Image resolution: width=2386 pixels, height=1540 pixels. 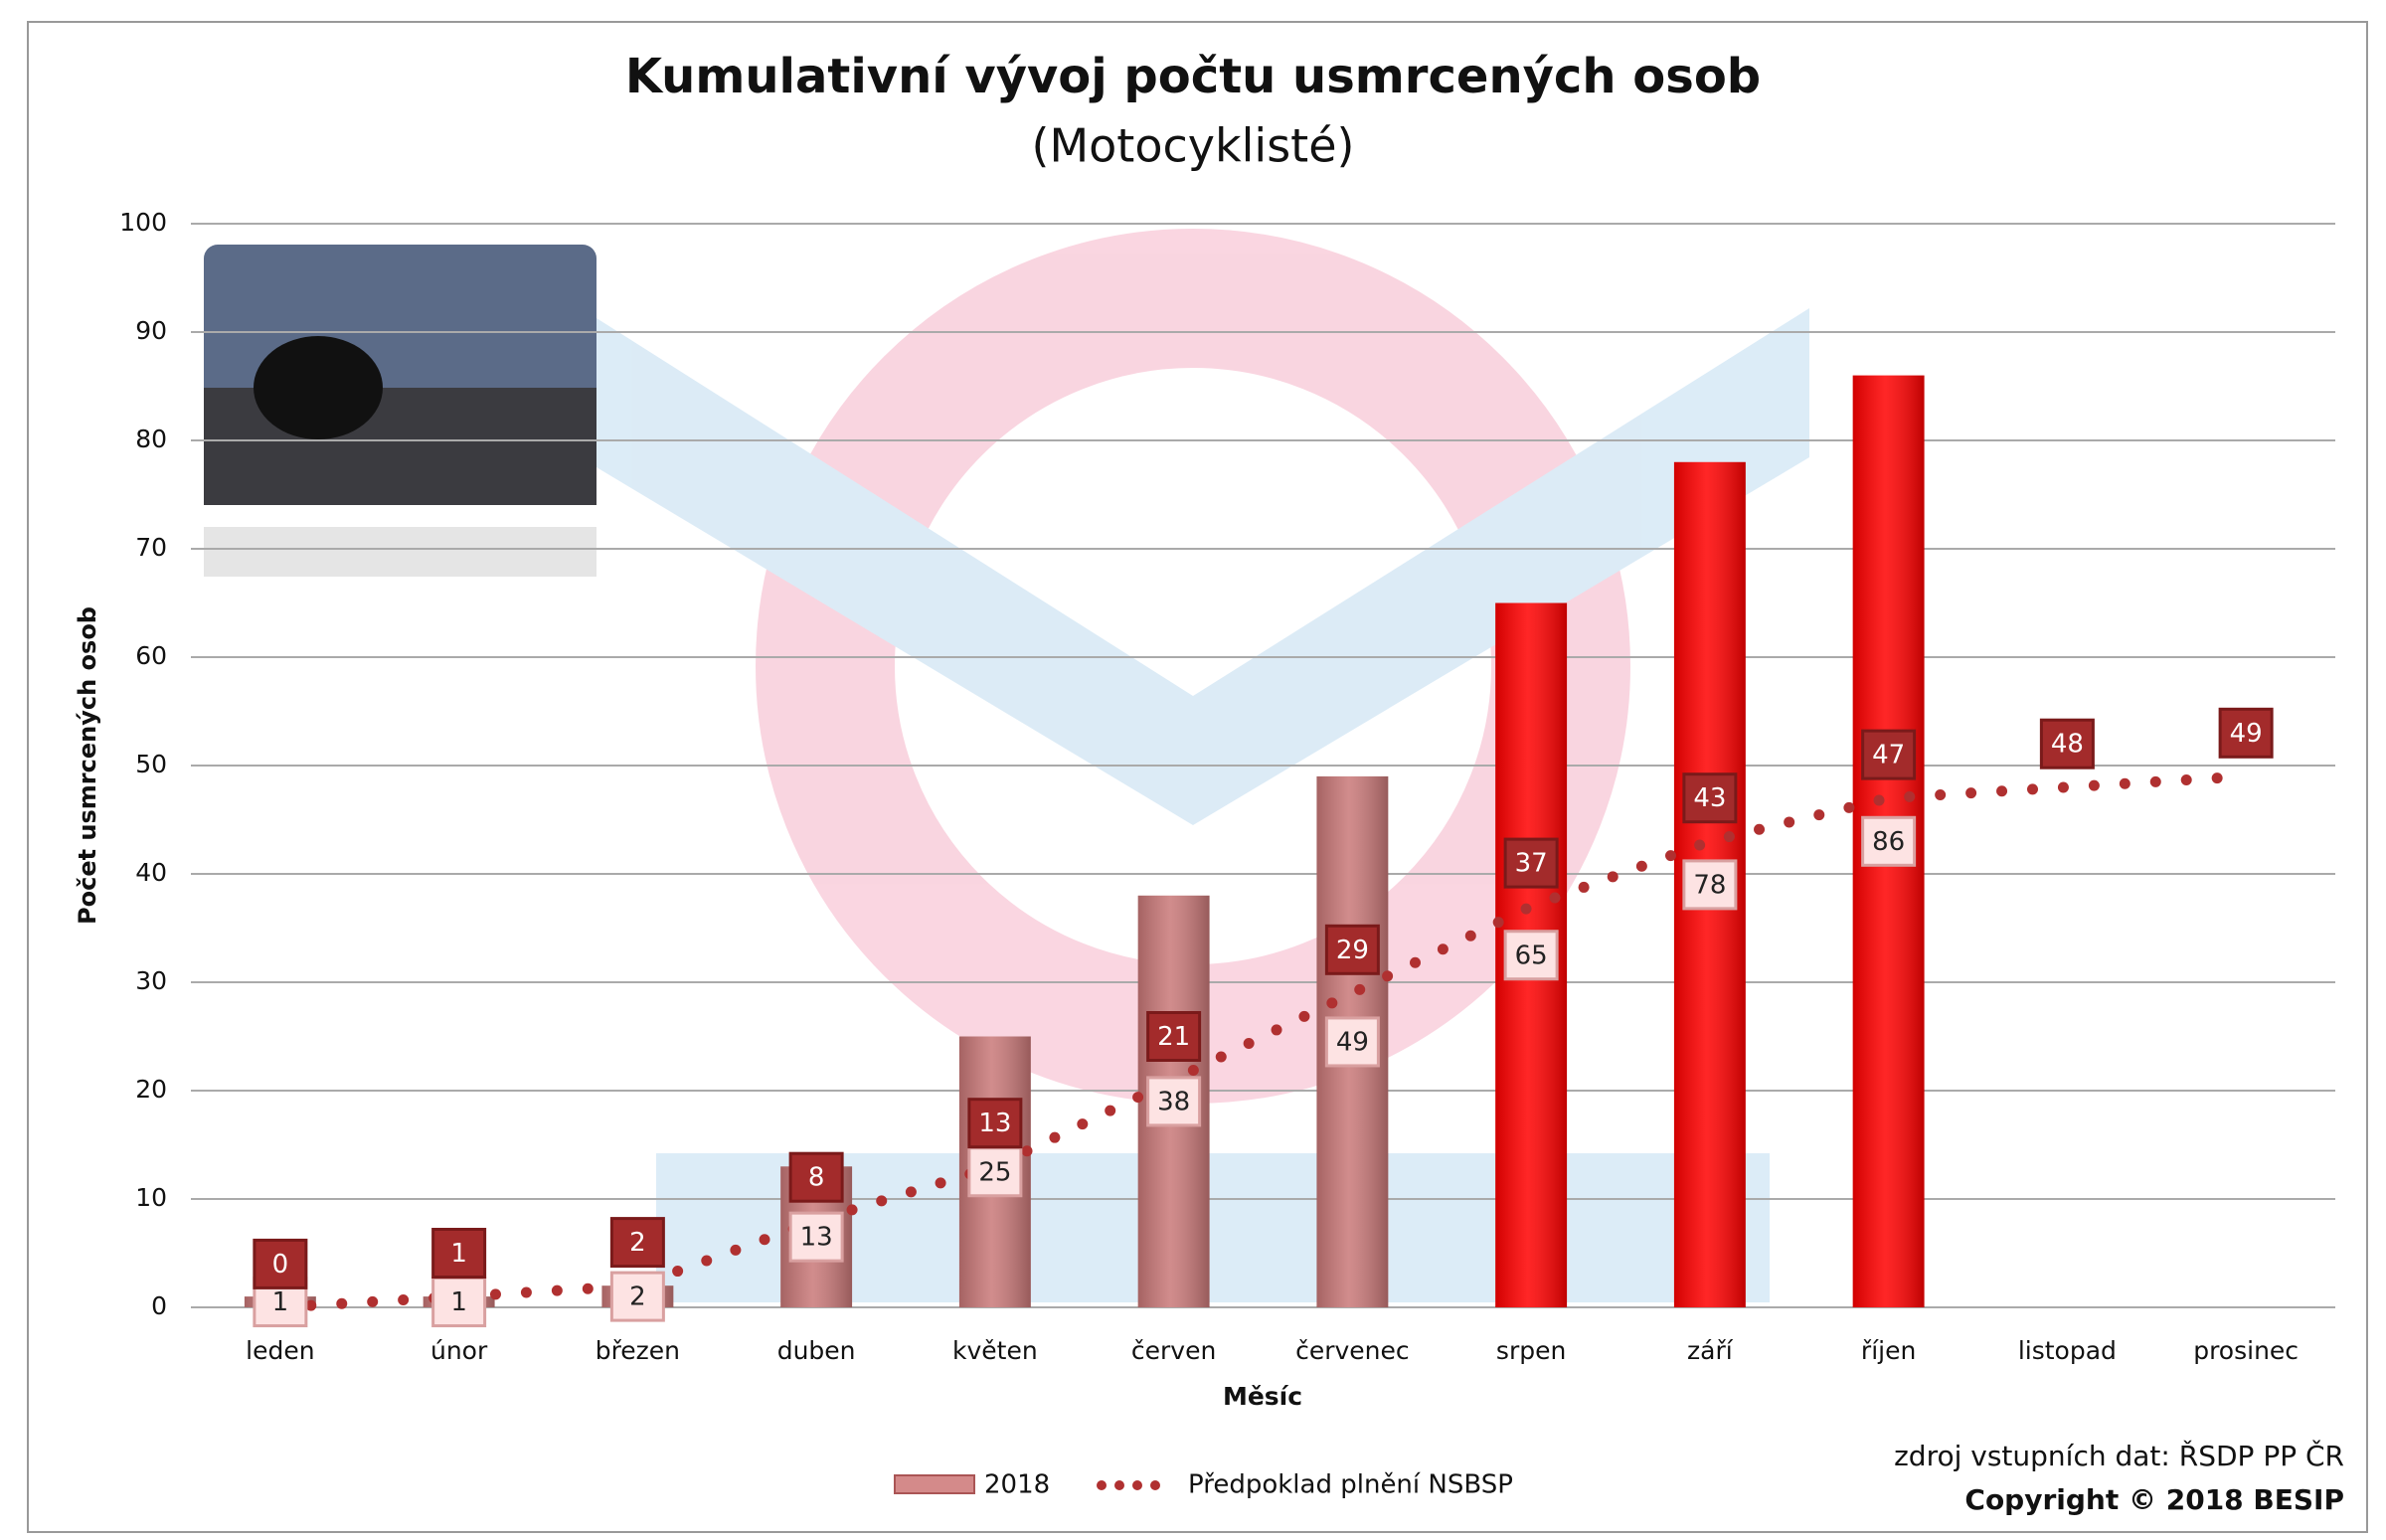 What do you see at coordinates (1352, 1350) in the screenshot?
I see `x-tick-label: červenec` at bounding box center [1352, 1350].